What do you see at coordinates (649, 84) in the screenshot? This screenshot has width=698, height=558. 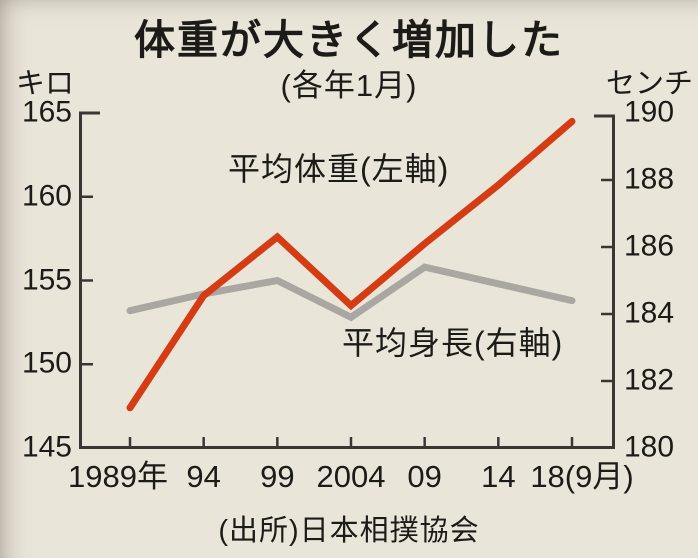 I see `right-axis-unit-label: センチ` at bounding box center [649, 84].